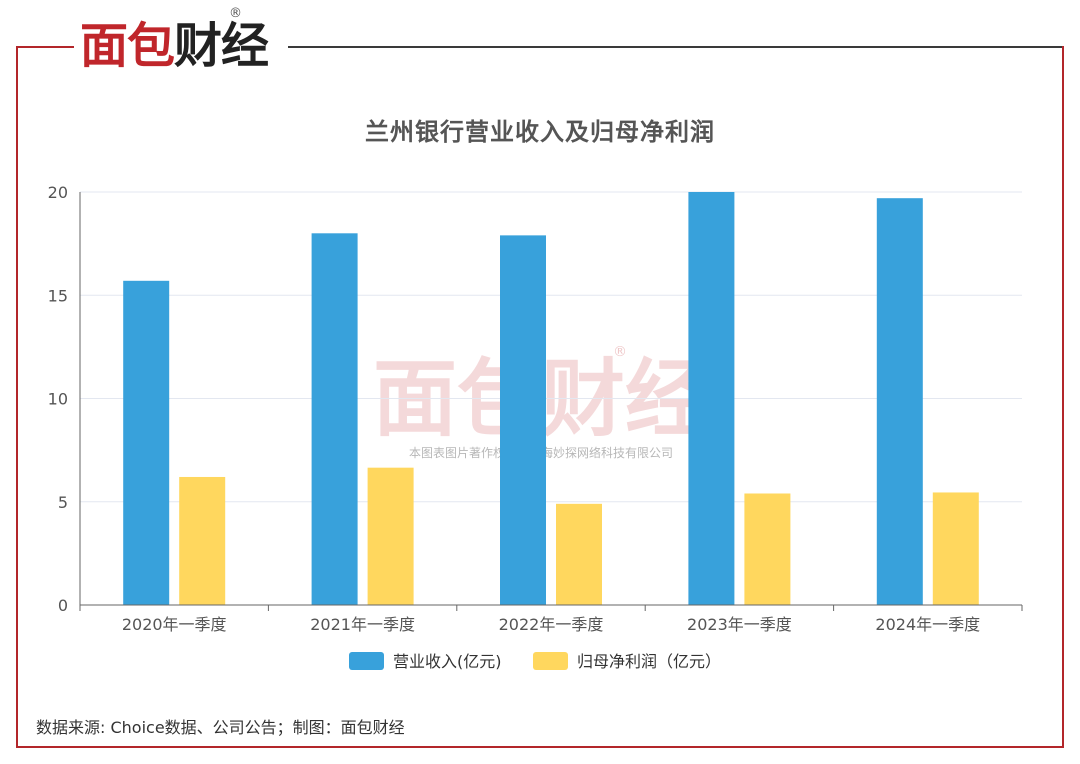 The height and width of the screenshot is (764, 1080). Describe the element at coordinates (362, 624) in the screenshot. I see `x-tick-label: 2021年一季度` at that location.